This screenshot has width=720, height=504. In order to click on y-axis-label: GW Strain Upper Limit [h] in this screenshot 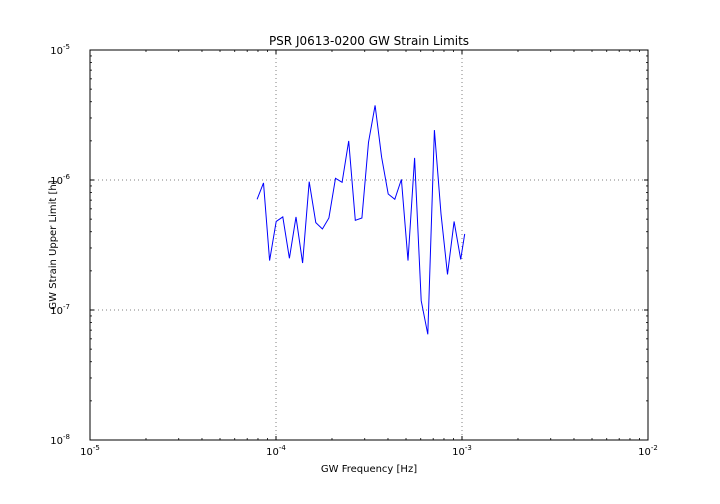, I will do `click(53, 244)`.